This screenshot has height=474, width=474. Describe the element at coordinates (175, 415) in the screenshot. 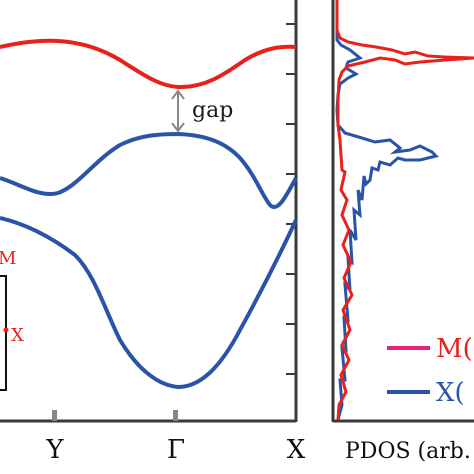

I see `tick-mark-gamma` at that location.